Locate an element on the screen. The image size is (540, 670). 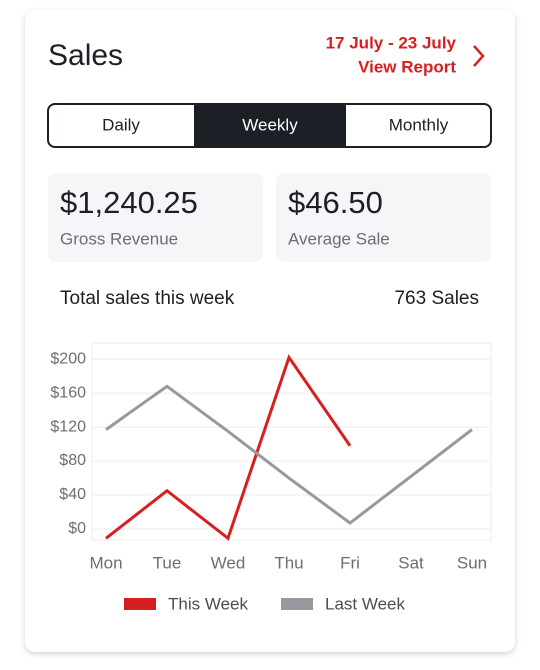
x-tick-label: Sat is located at coordinates (411, 562).